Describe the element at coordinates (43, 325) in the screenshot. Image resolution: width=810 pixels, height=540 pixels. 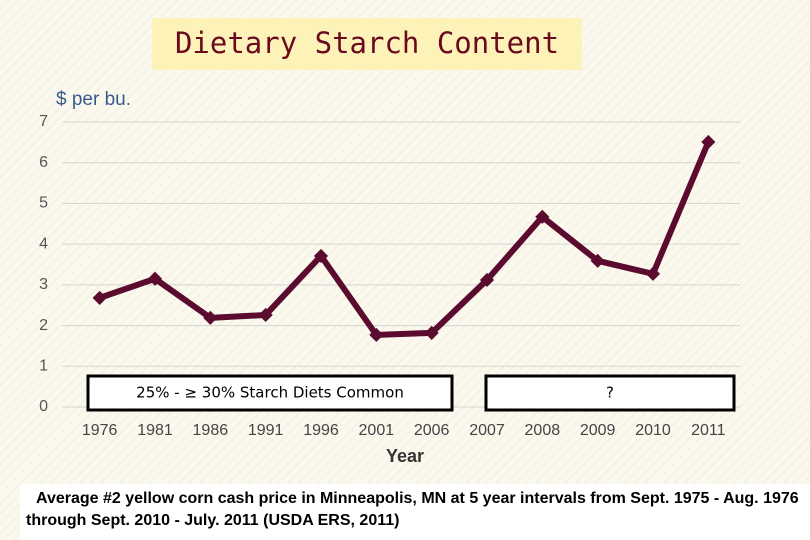
I see `y-tick-label: 2` at that location.